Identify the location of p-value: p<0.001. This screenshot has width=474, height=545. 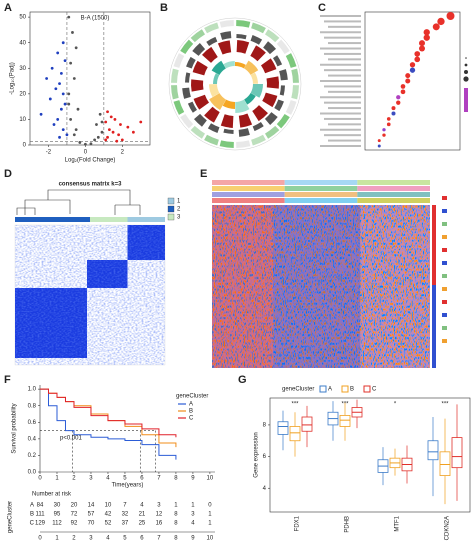
(71, 439).